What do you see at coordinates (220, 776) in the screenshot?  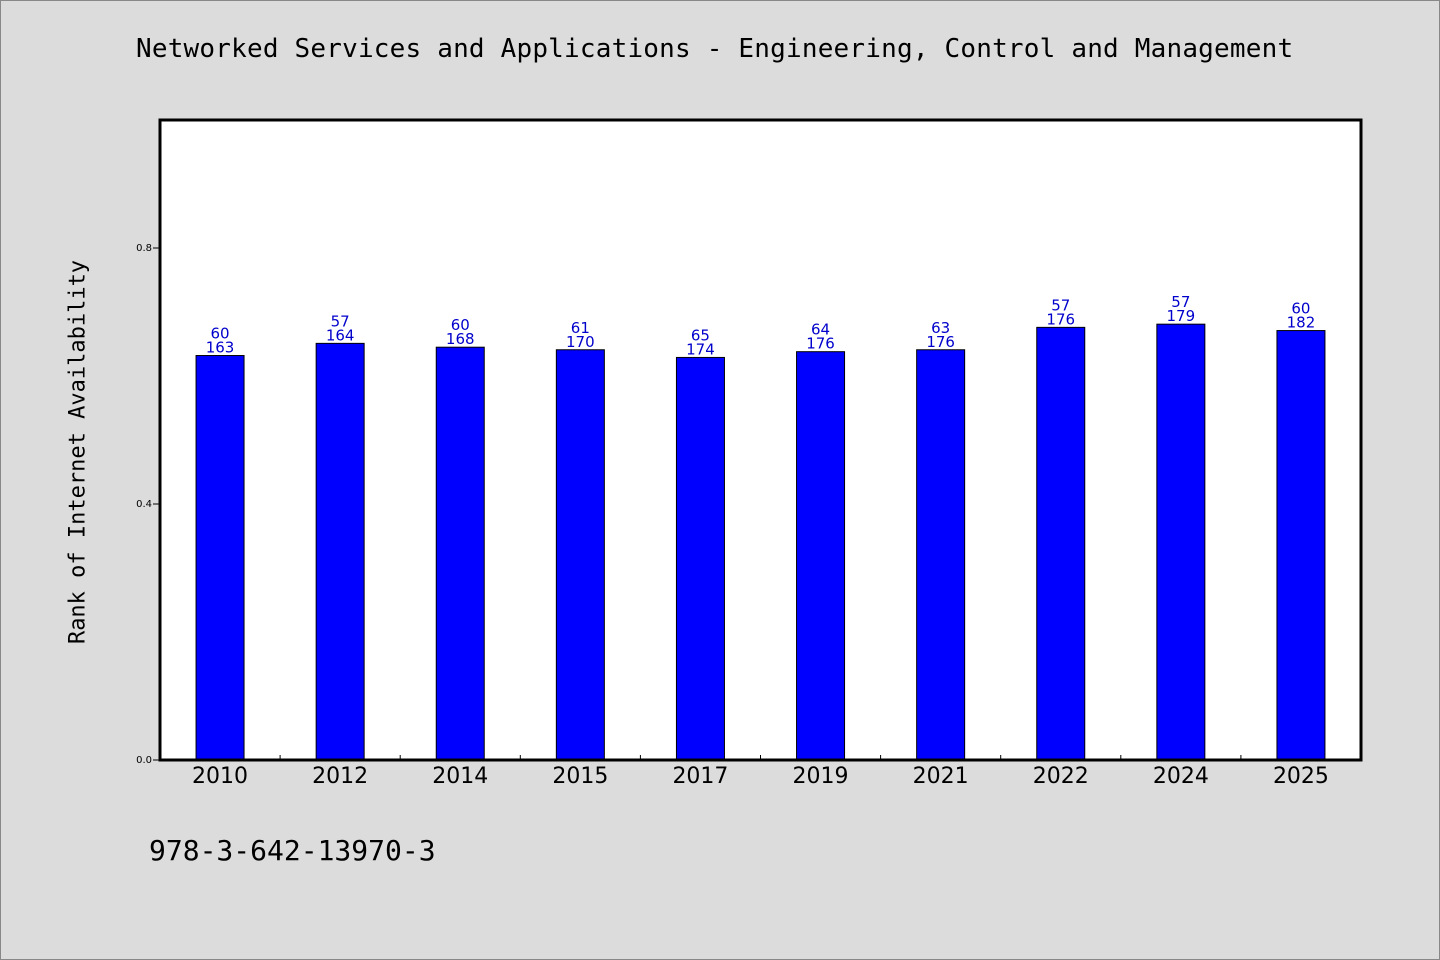 I see `x-tick-label: 2010` at bounding box center [220, 776].